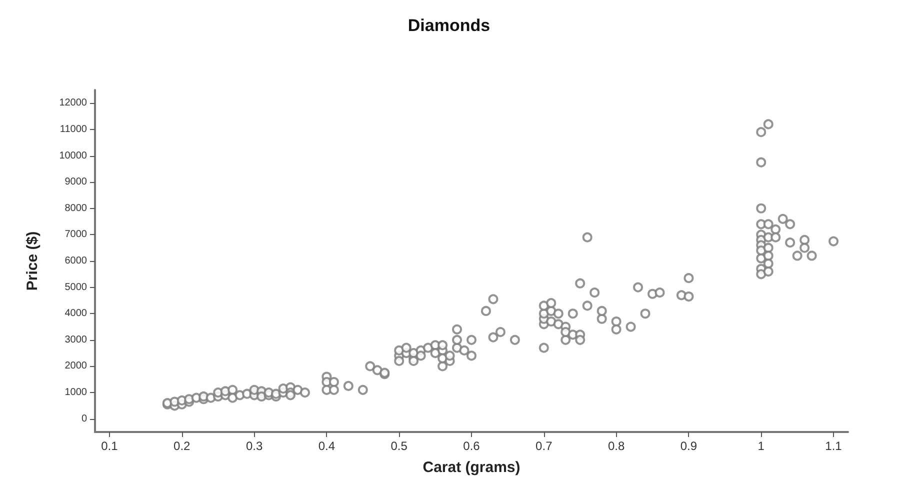  Describe the element at coordinates (449, 25) in the screenshot. I see `chart-title: Diamonds` at that location.